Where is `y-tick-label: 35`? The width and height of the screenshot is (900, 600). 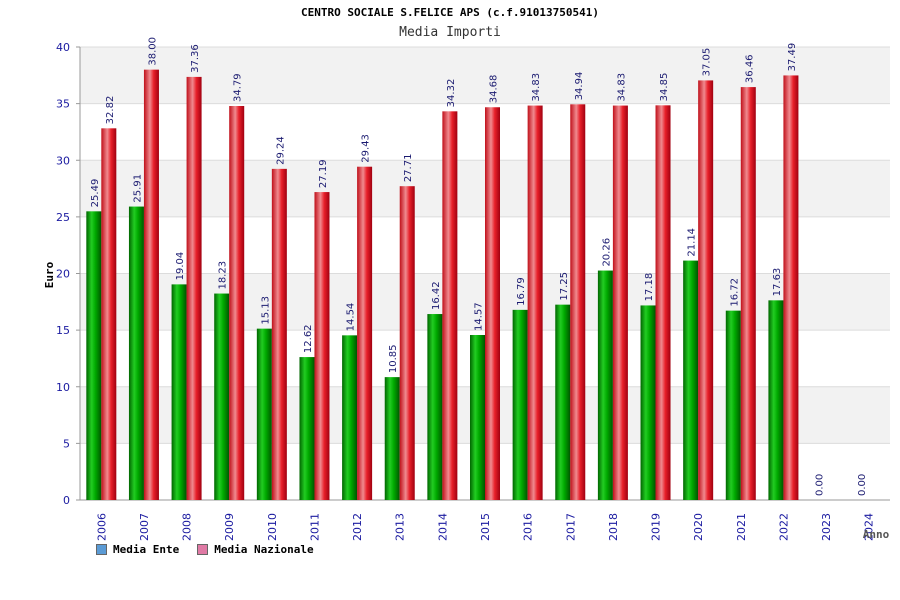 y-tick-label: 35 is located at coordinates (63, 104).